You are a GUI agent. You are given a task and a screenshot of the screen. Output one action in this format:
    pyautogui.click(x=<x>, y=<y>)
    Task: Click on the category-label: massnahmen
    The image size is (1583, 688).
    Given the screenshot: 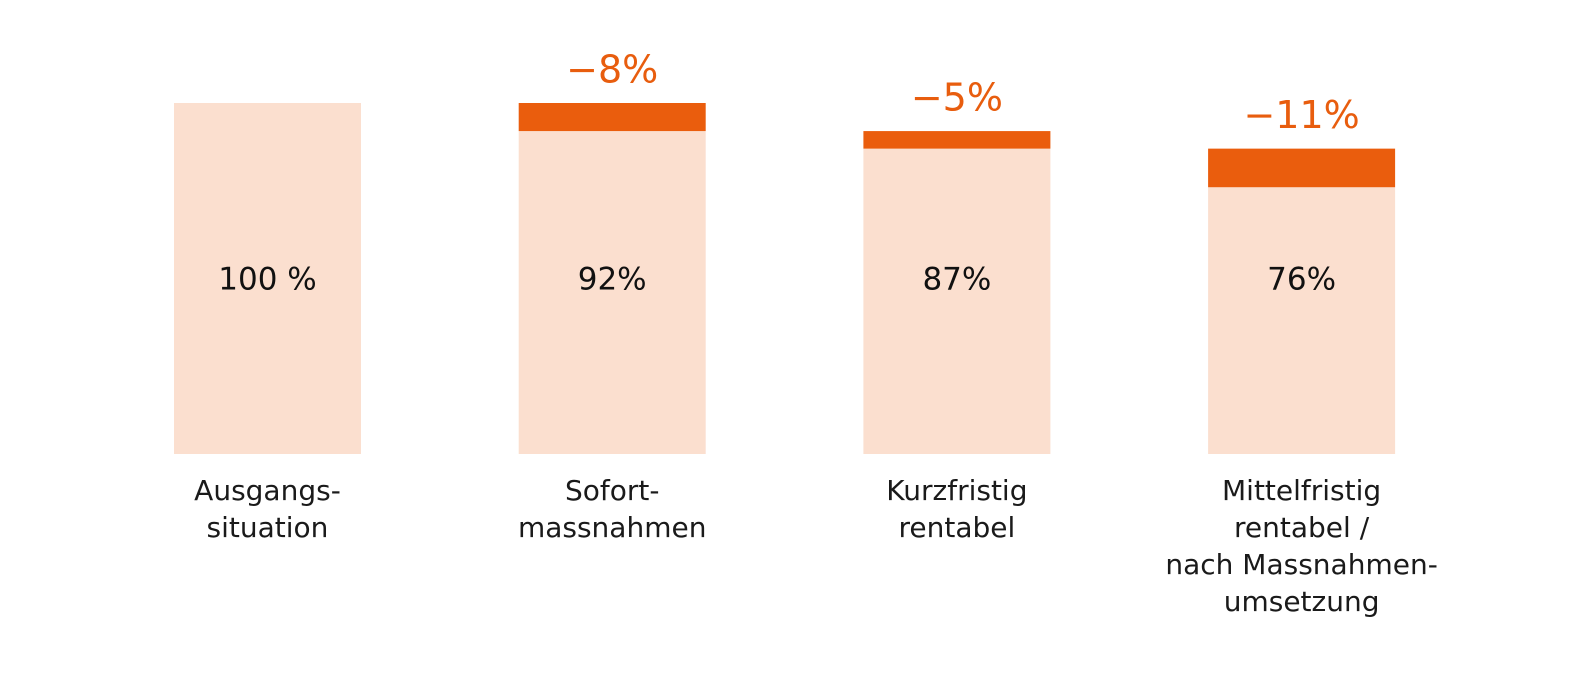 What is the action you would take?
    pyautogui.click(x=612, y=527)
    